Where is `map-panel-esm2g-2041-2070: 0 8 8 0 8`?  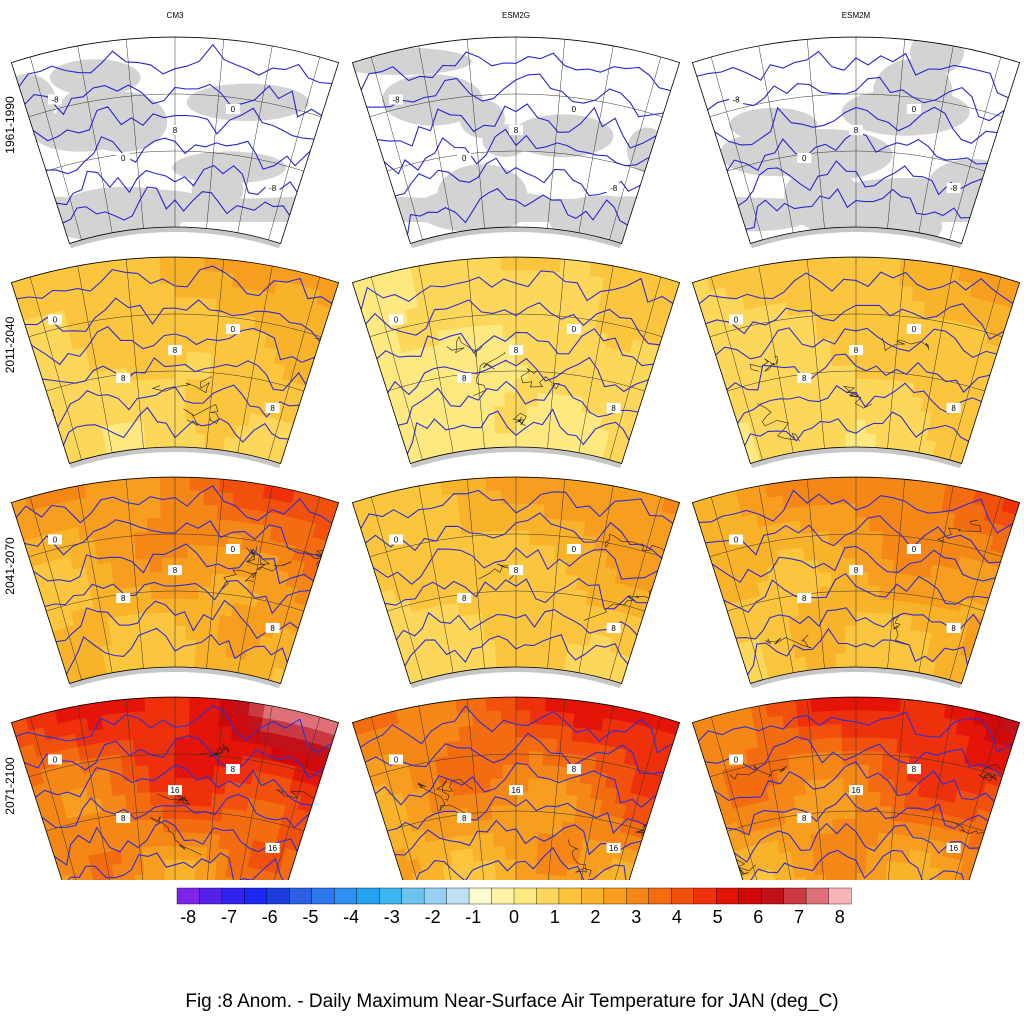 map-panel-esm2g-2041-2070: 0 8 8 0 8 is located at coordinates (516, 582).